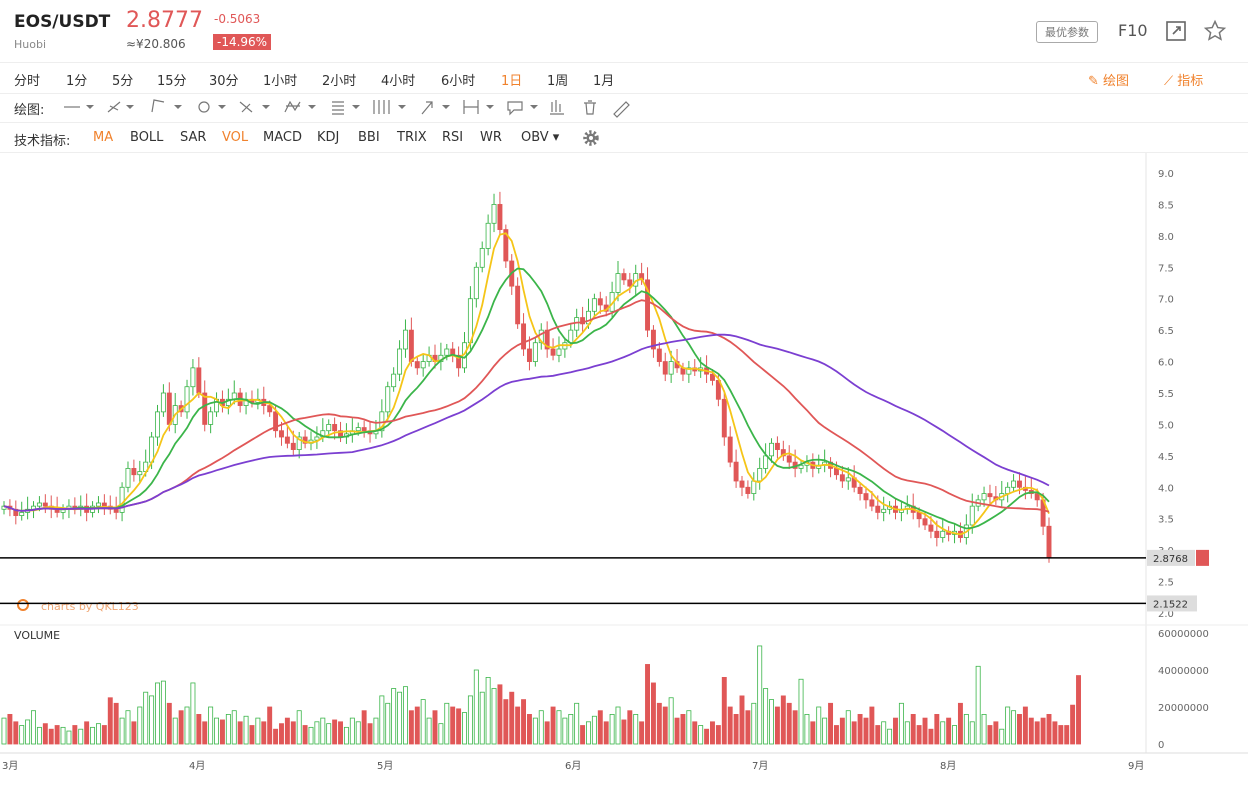 This screenshot has height=792, width=1248. Describe the element at coordinates (338, 108) in the screenshot. I see `fib-tool-icon` at that location.